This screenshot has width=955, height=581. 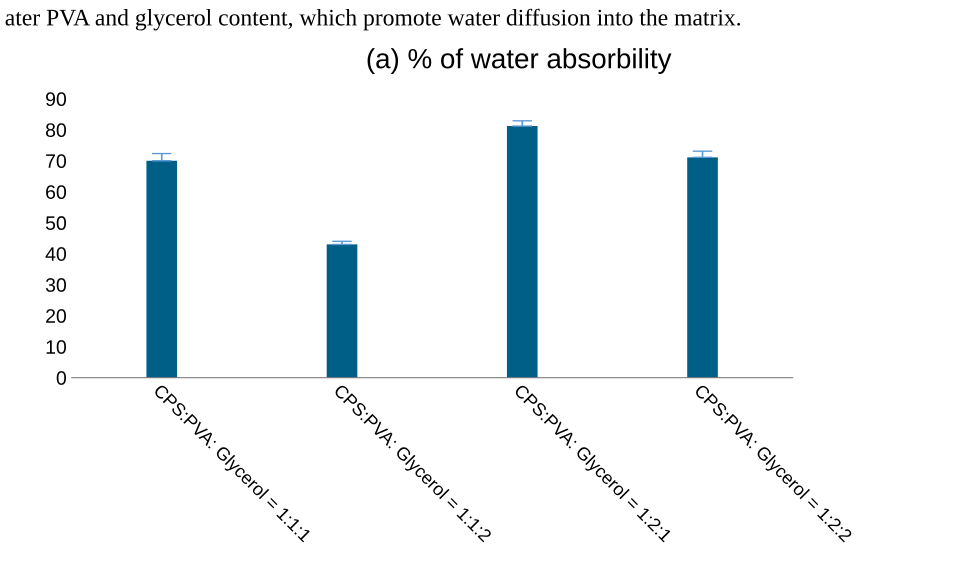 I want to click on y-tick-label: 80, so click(x=56, y=130).